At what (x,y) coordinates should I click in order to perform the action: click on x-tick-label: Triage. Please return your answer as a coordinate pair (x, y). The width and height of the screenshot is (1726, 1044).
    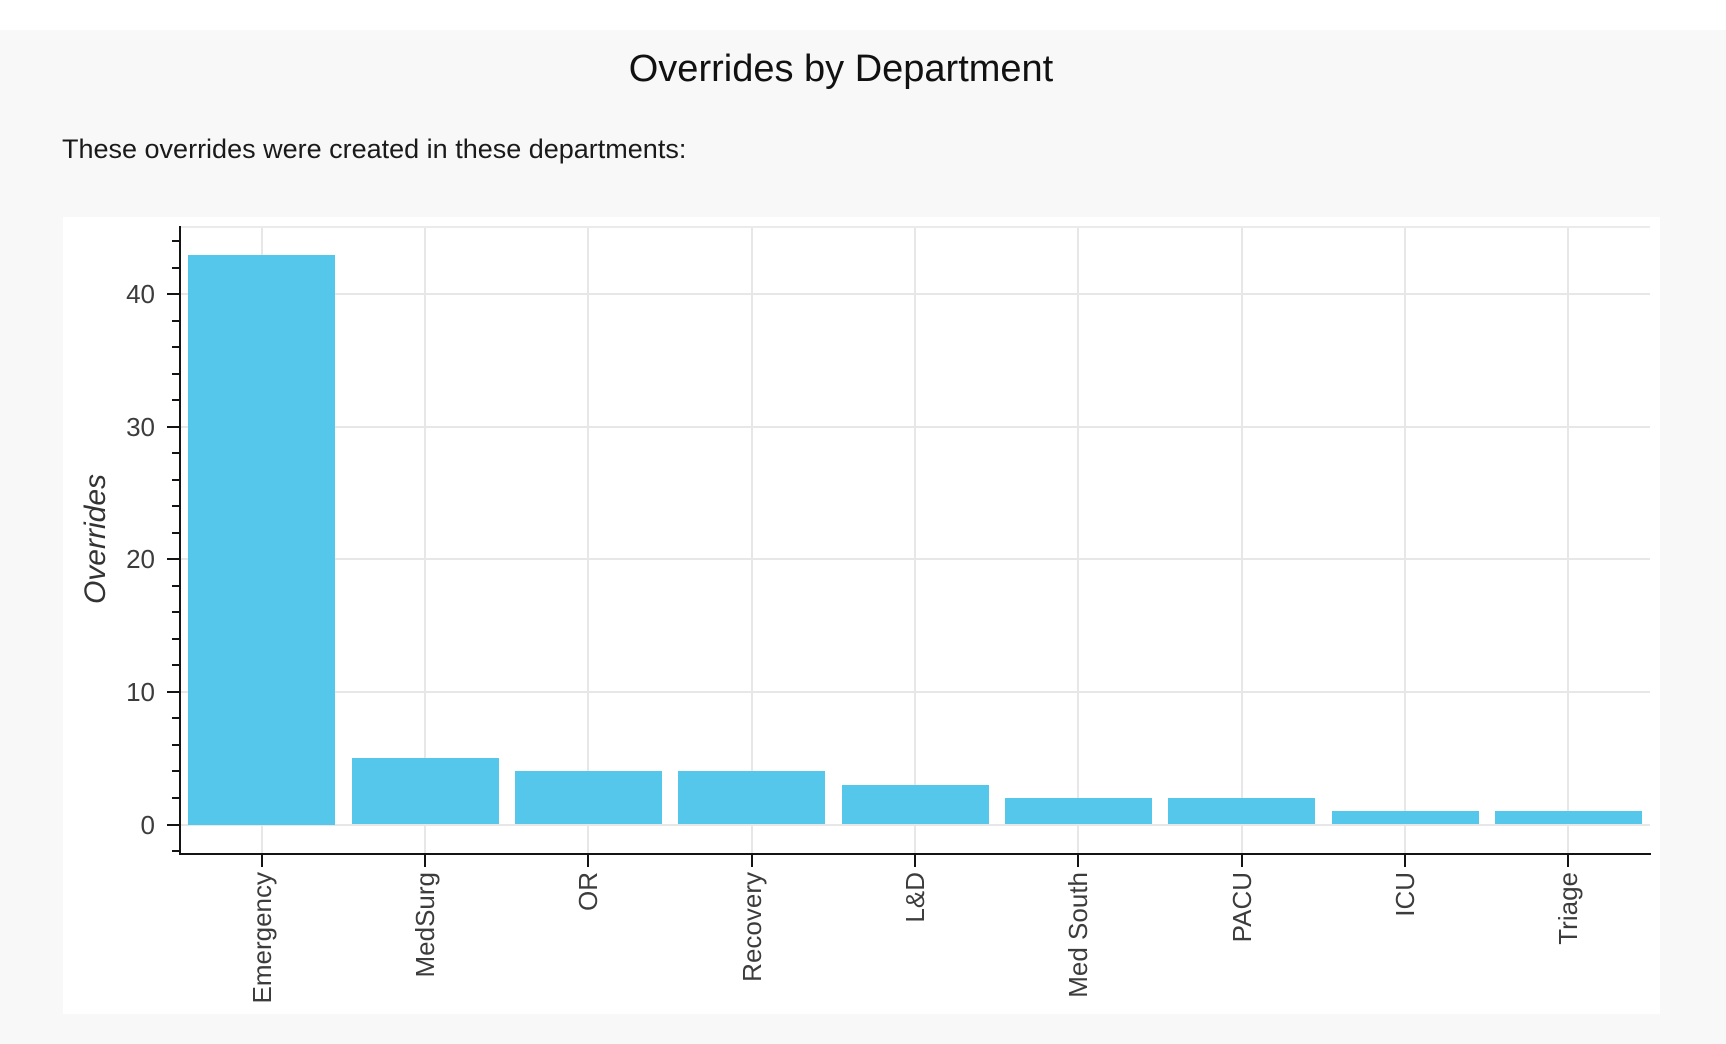
    Looking at the image, I should click on (1568, 908).